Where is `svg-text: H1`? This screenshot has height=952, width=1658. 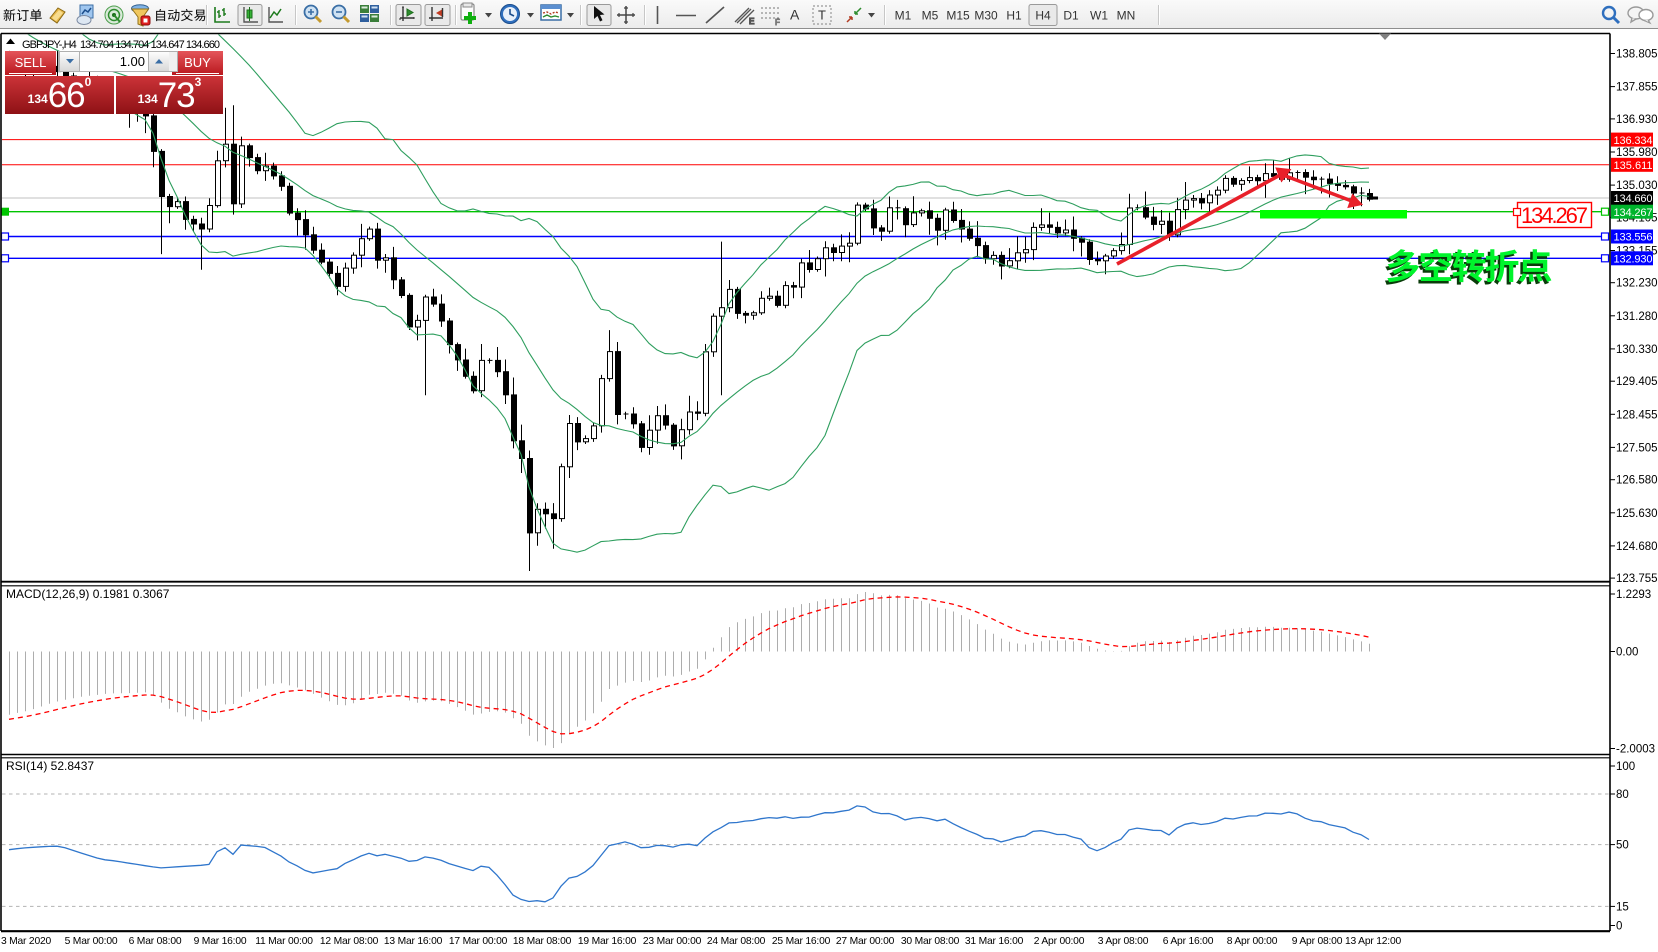
svg-text: H1 is located at coordinates (1014, 16).